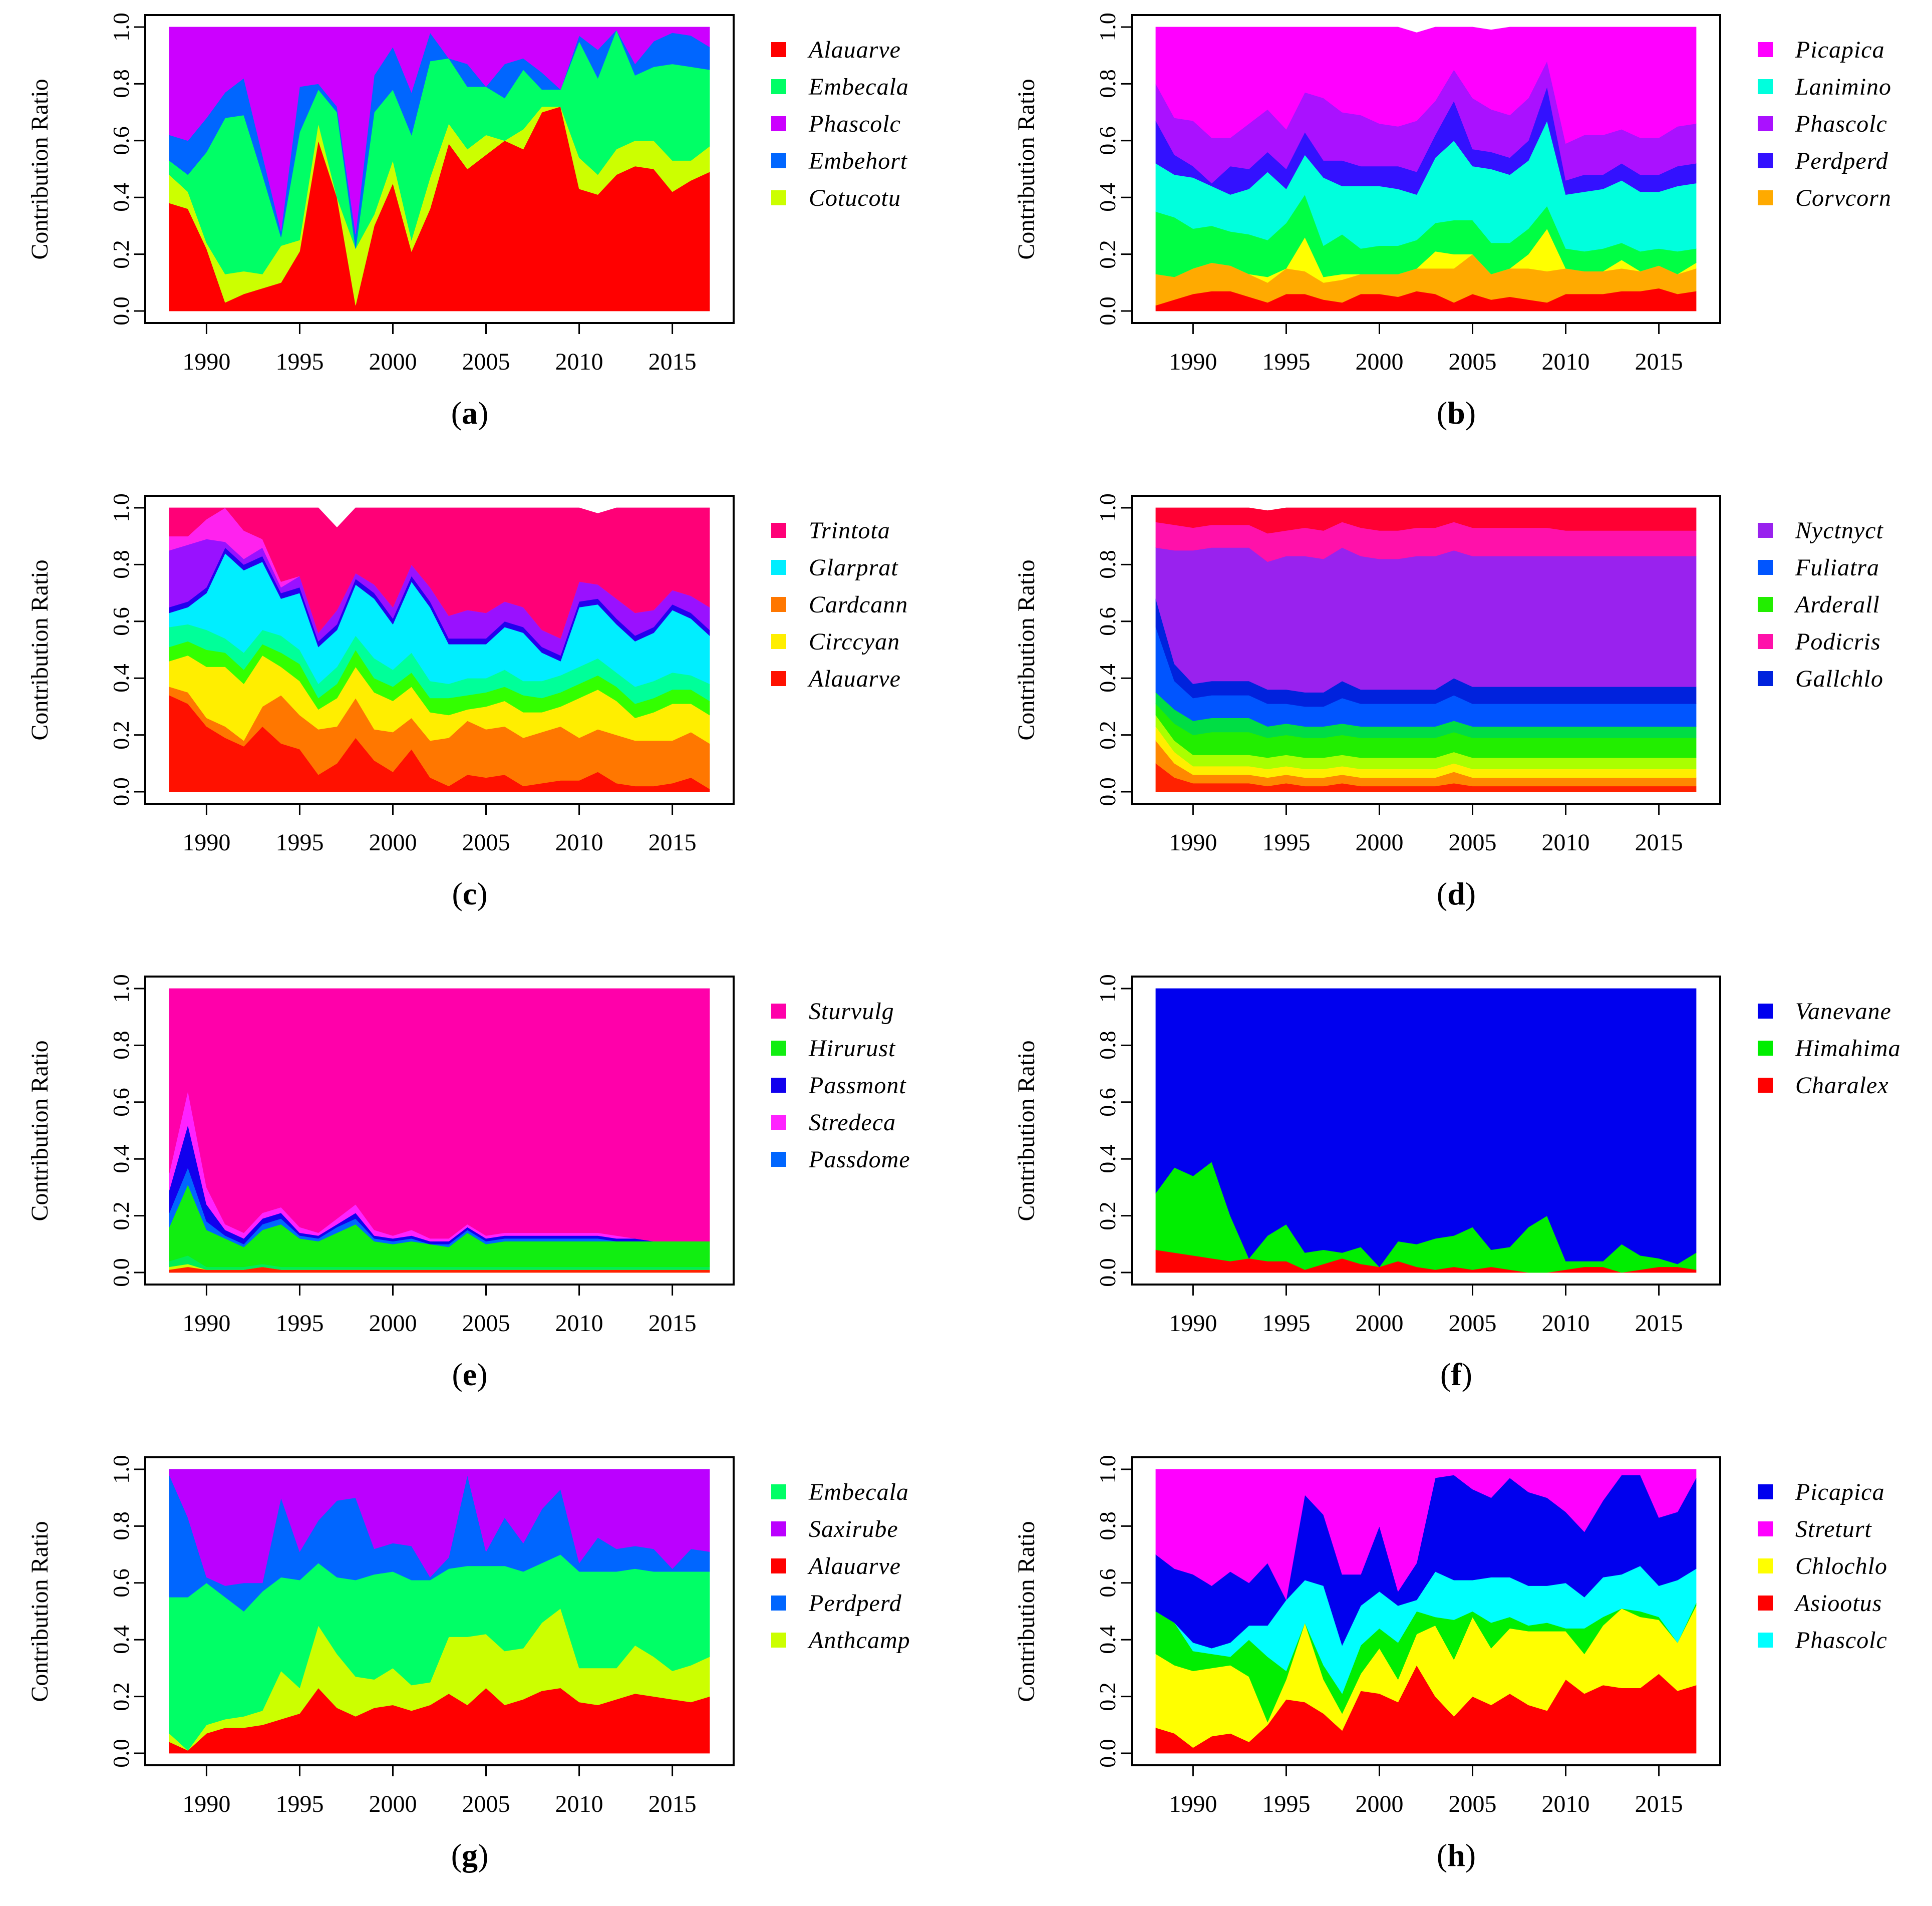  What do you see at coordinates (1838, 604) in the screenshot?
I see `legend-label: Arderall` at bounding box center [1838, 604].